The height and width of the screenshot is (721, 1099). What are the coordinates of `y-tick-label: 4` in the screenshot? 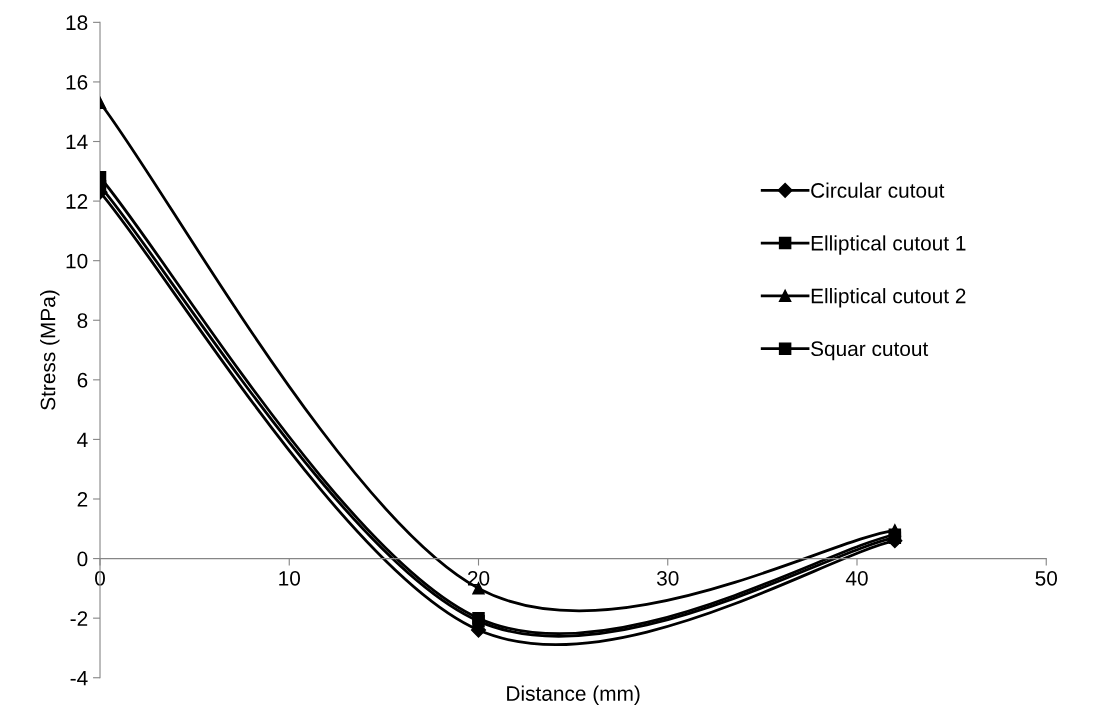 It's located at (82, 439).